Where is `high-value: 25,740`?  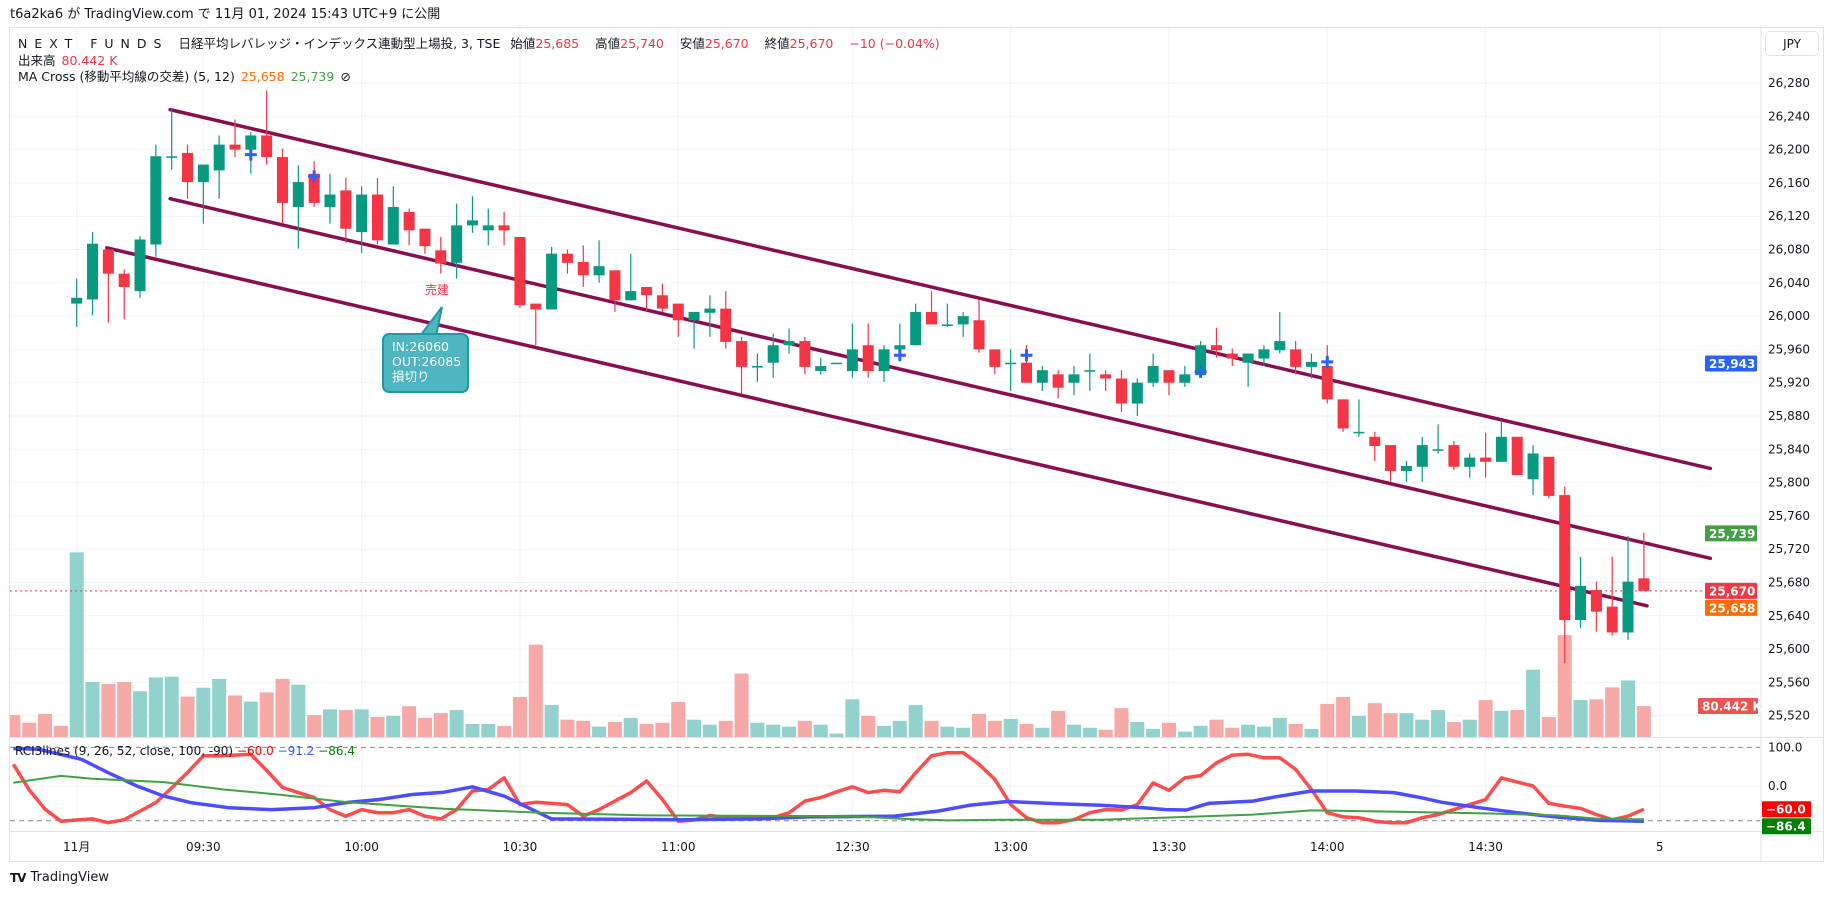 high-value: 25,740 is located at coordinates (642, 43).